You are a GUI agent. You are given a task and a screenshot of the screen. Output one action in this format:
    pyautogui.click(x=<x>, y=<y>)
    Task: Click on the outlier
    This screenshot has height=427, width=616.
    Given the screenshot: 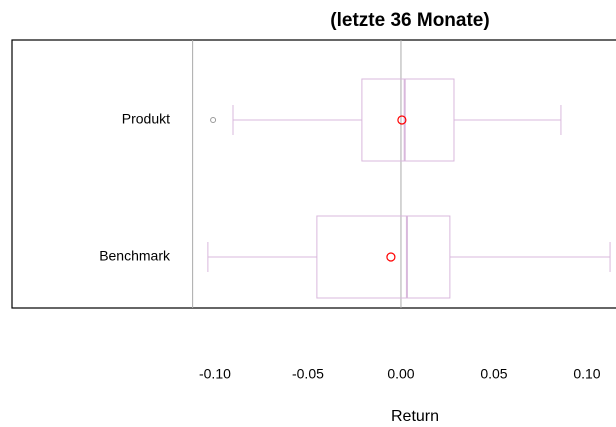 What is the action you would take?
    pyautogui.click(x=213, y=120)
    